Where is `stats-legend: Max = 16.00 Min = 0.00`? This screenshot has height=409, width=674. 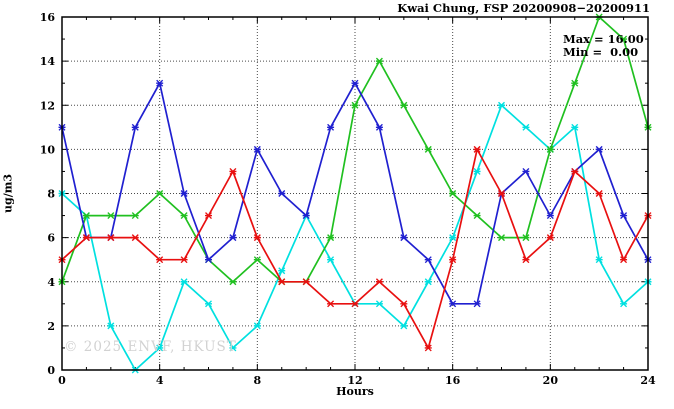 stats-legend: Max = 16.00 Min = 0.00 is located at coordinates (603, 46).